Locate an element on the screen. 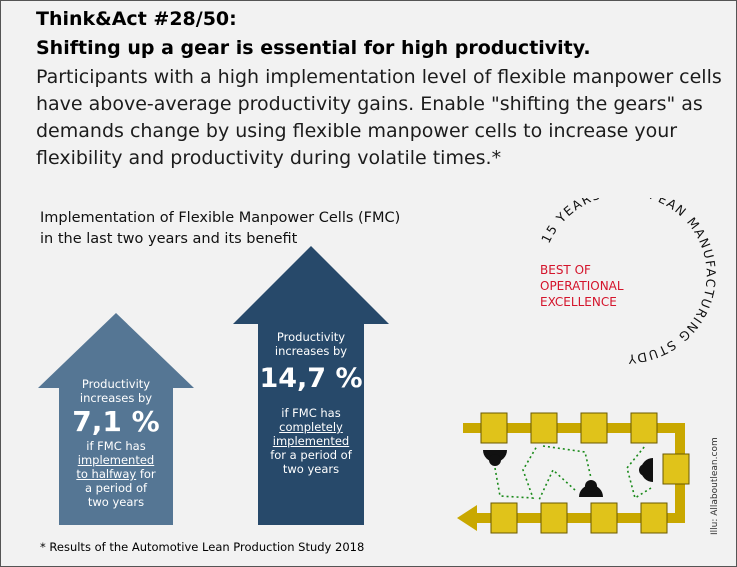  arrow-halfway-label1: Productivity is located at coordinates (116, 384).